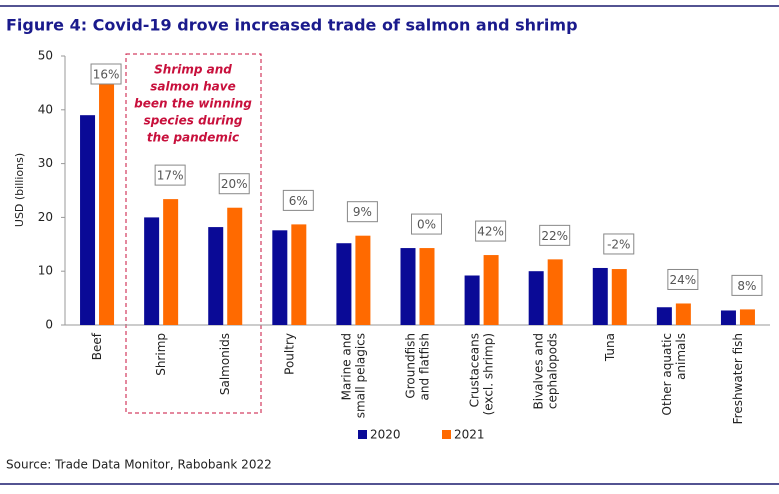 The image size is (779, 494). I want to click on growth-label: 0%, so click(426, 225).